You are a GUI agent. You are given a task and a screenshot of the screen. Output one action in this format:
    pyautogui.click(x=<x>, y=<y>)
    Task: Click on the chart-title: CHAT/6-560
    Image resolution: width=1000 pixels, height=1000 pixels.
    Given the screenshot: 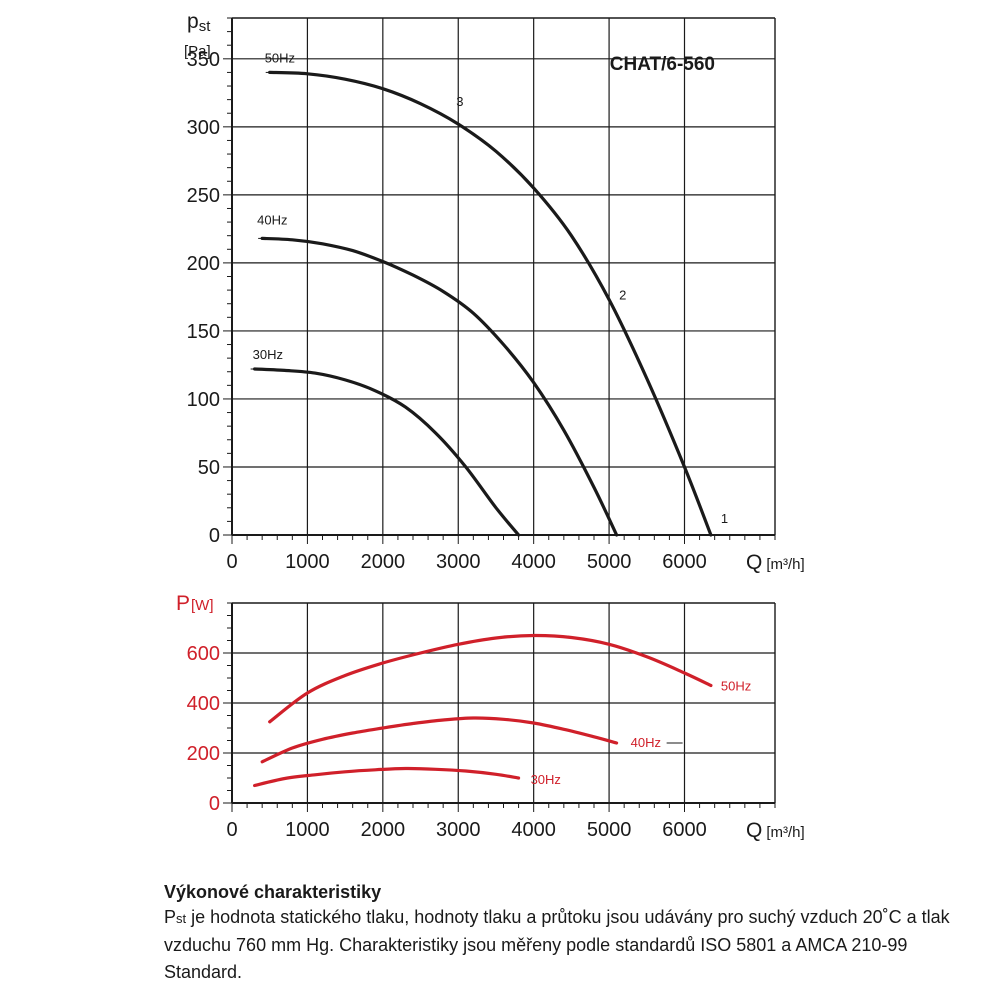 What is the action you would take?
    pyautogui.click(x=662, y=64)
    